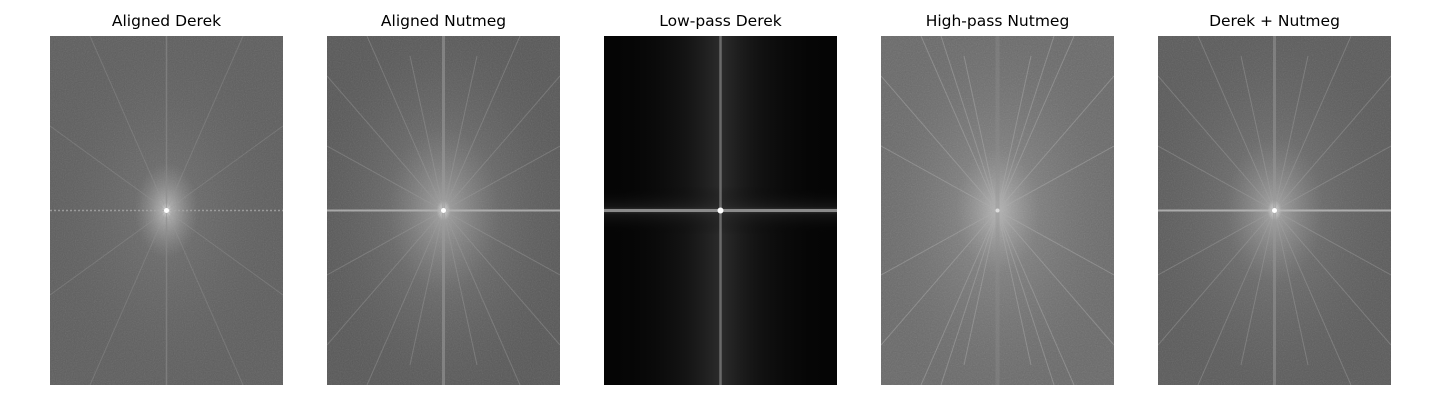  I want to click on panel-title: High-pass Nutmeg, so click(997, 21).